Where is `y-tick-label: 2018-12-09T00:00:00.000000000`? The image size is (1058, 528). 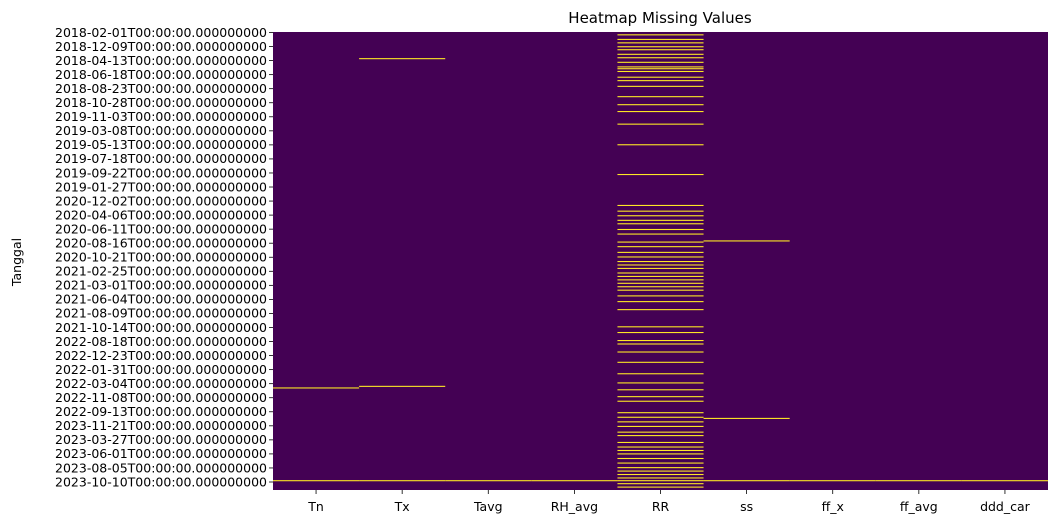 y-tick-label: 2018-12-09T00:00:00.000000000 is located at coordinates (161, 46).